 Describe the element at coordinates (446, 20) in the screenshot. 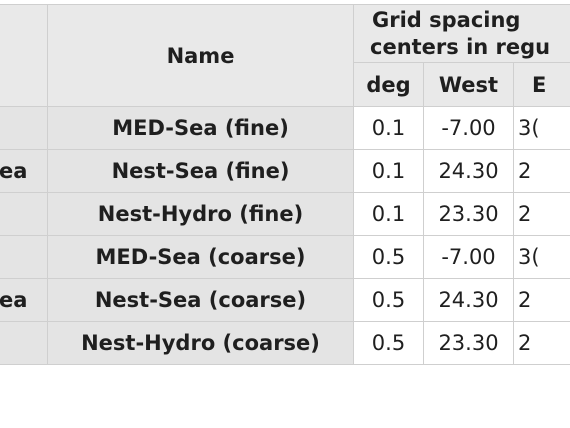

I see `header-grid-spacing-line-1: Grid spacing` at that location.